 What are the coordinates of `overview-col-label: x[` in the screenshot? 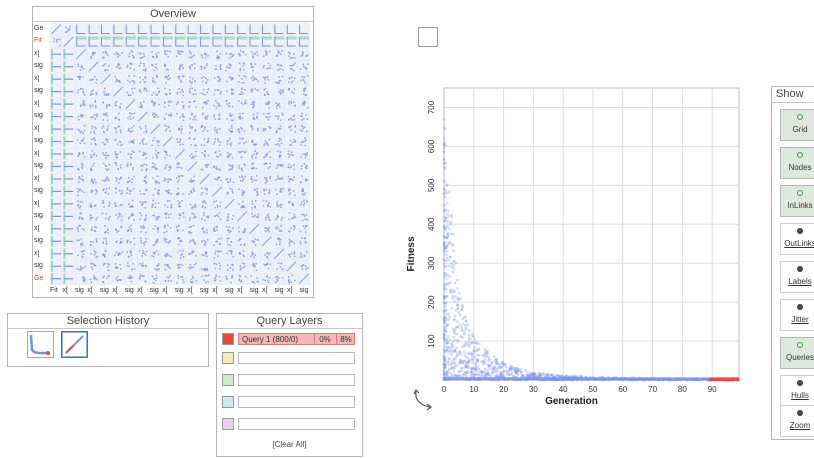 It's located at (65, 290).